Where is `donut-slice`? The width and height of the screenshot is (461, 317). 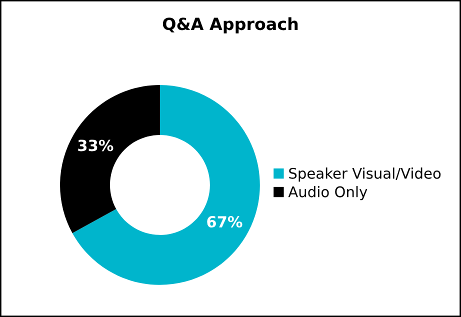
donut-slice is located at coordinates (110, 159).